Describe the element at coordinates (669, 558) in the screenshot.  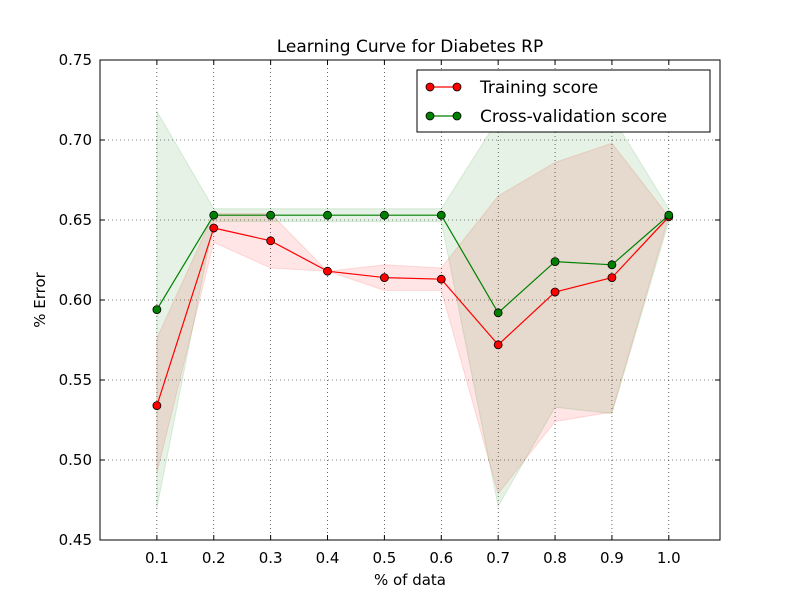
I see `x-tick-label: 1.0` at that location.